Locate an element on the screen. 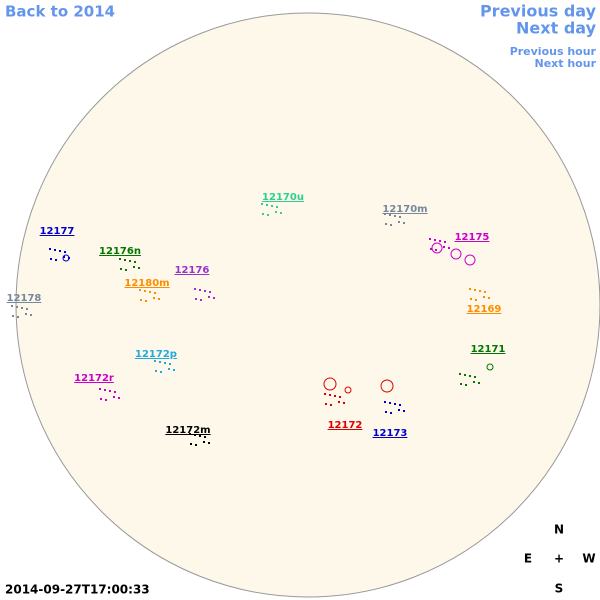 Image resolution: width=600 pixels, height=600 pixels. region-link: 12176 is located at coordinates (192, 270).